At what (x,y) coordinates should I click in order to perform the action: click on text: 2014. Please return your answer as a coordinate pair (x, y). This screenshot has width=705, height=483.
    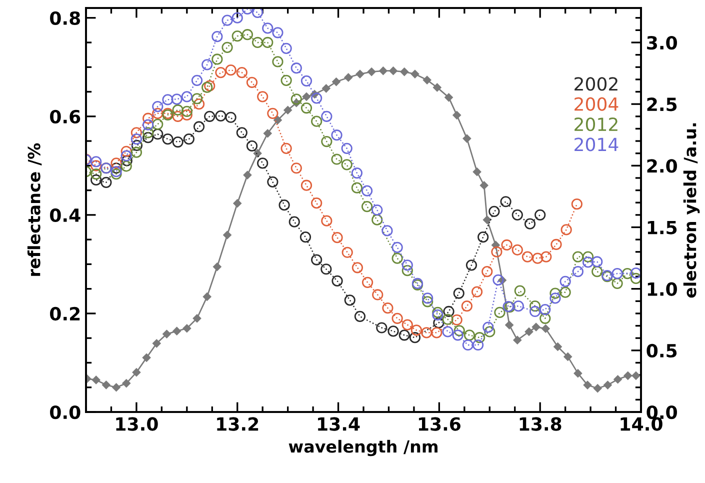
    Looking at the image, I should click on (596, 145).